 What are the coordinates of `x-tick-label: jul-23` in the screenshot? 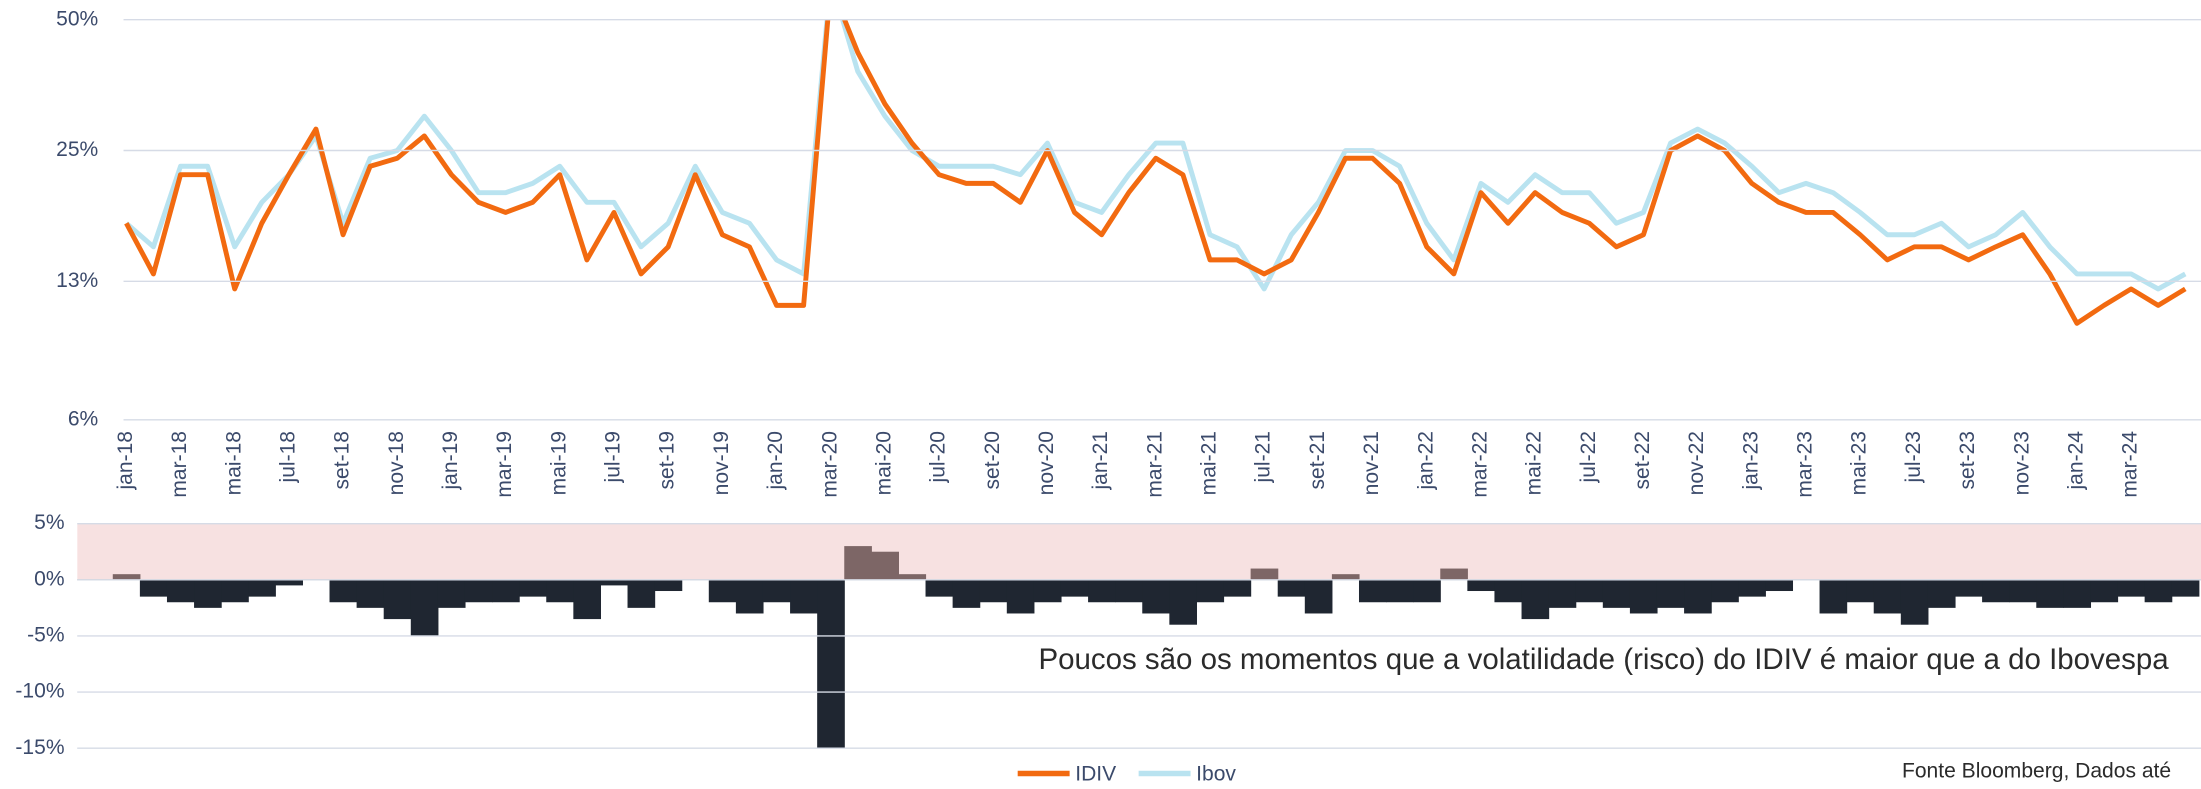 It's located at (1913, 457).